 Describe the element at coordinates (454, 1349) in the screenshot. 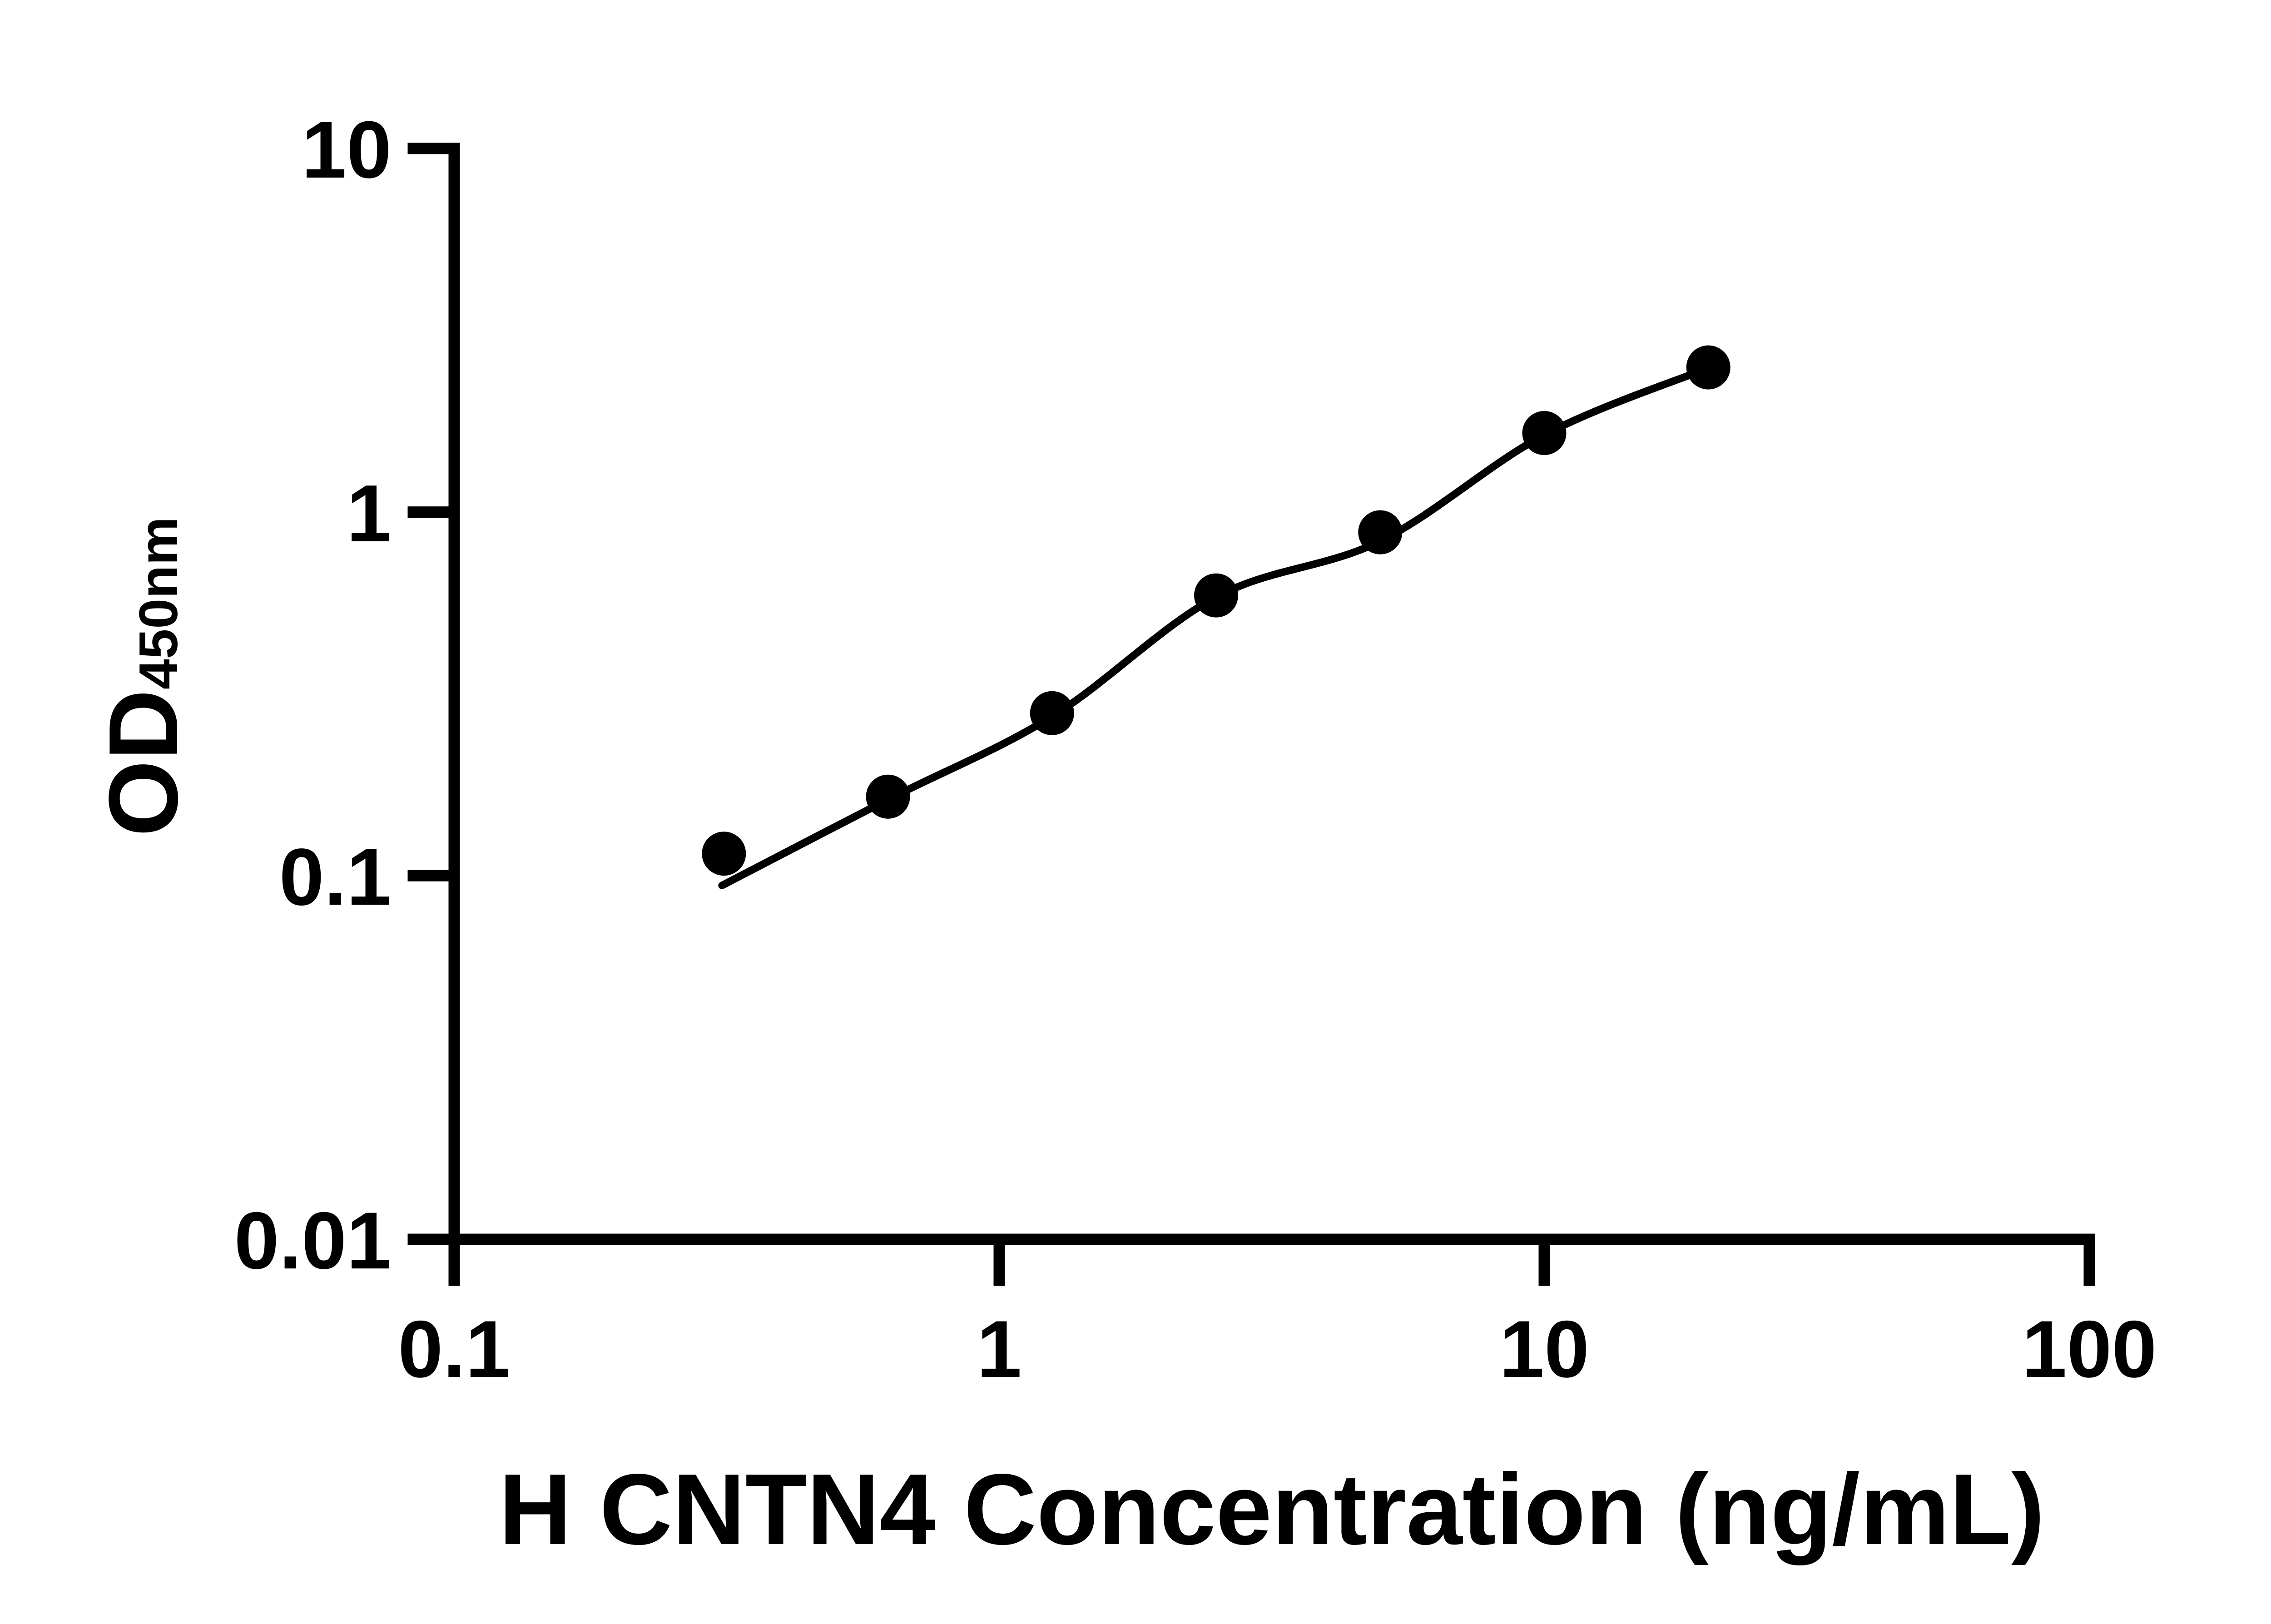

I see `x-tick-label: 0.1` at that location.